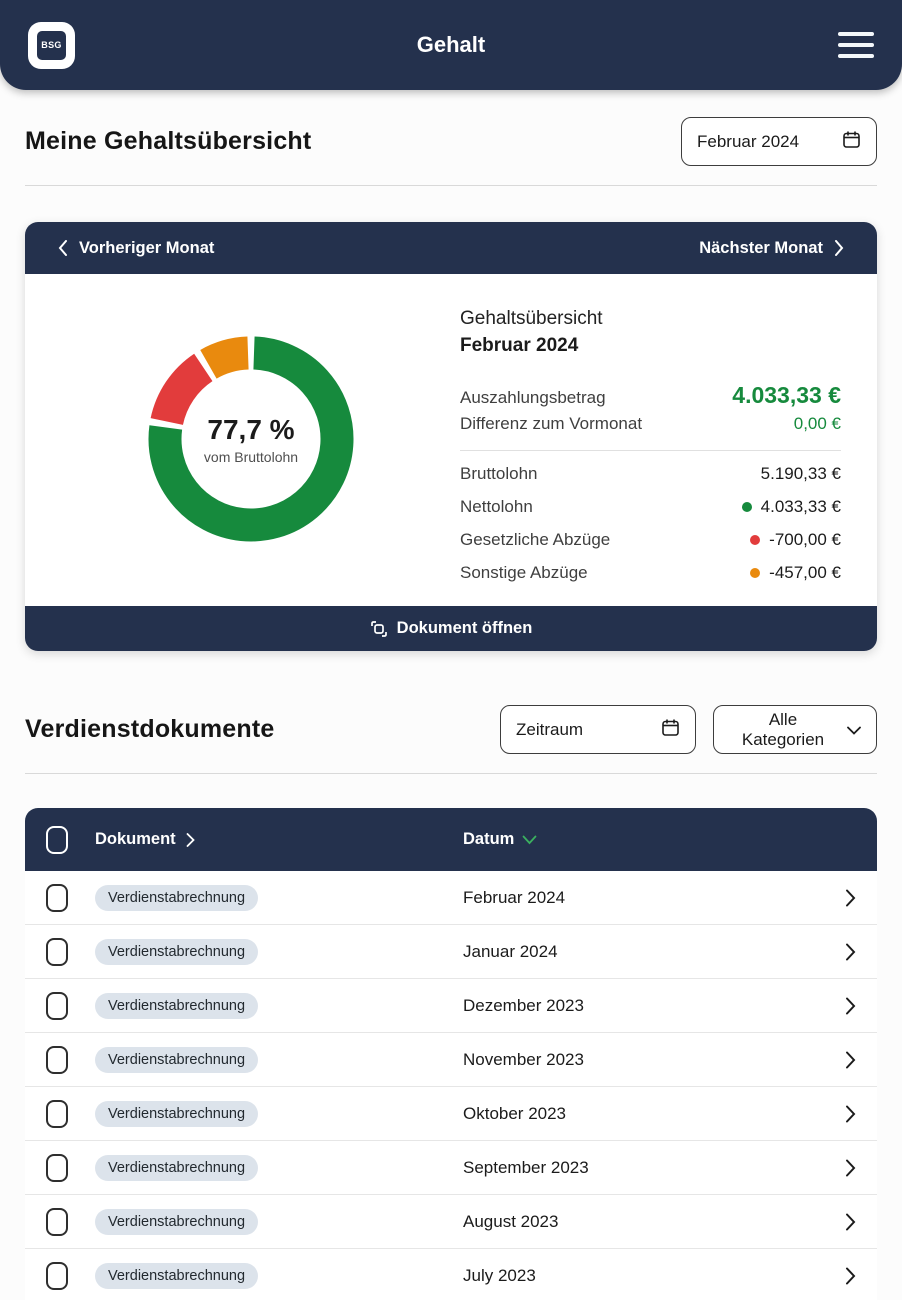 This screenshot has height=1300, width=902. Describe the element at coordinates (451, 1006) in the screenshot. I see `table-row: Verdienstabrechnung Dezember 2023` at that location.